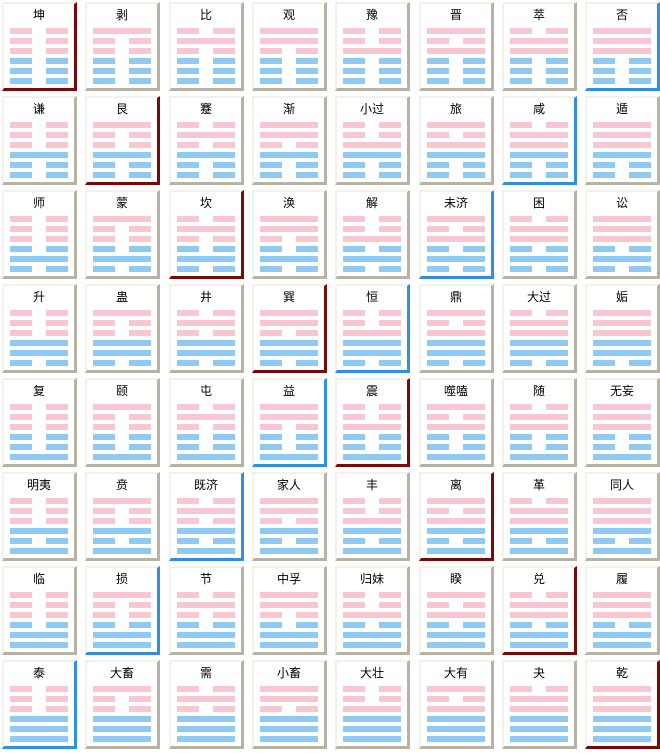 Image resolution: width=660 pixels, height=753 pixels. I want to click on hexagram-cell: 蹇, so click(206, 140).